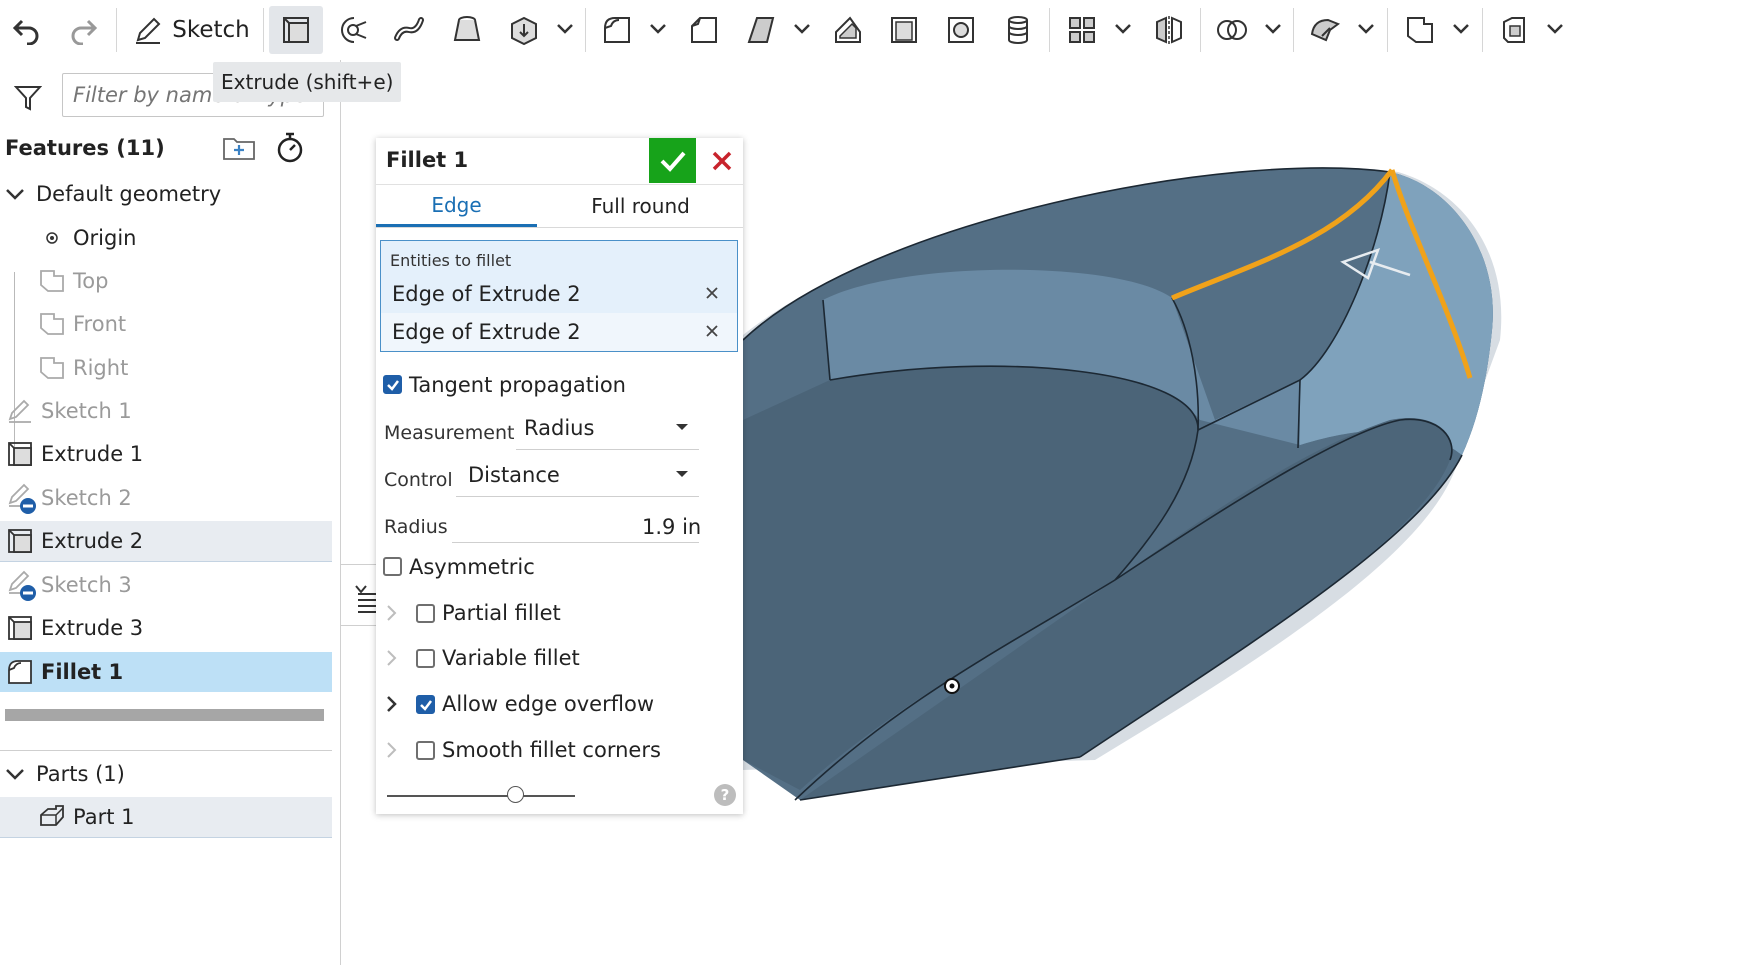 The image size is (1758, 969). What do you see at coordinates (467, 30) in the screenshot?
I see `loft-button` at bounding box center [467, 30].